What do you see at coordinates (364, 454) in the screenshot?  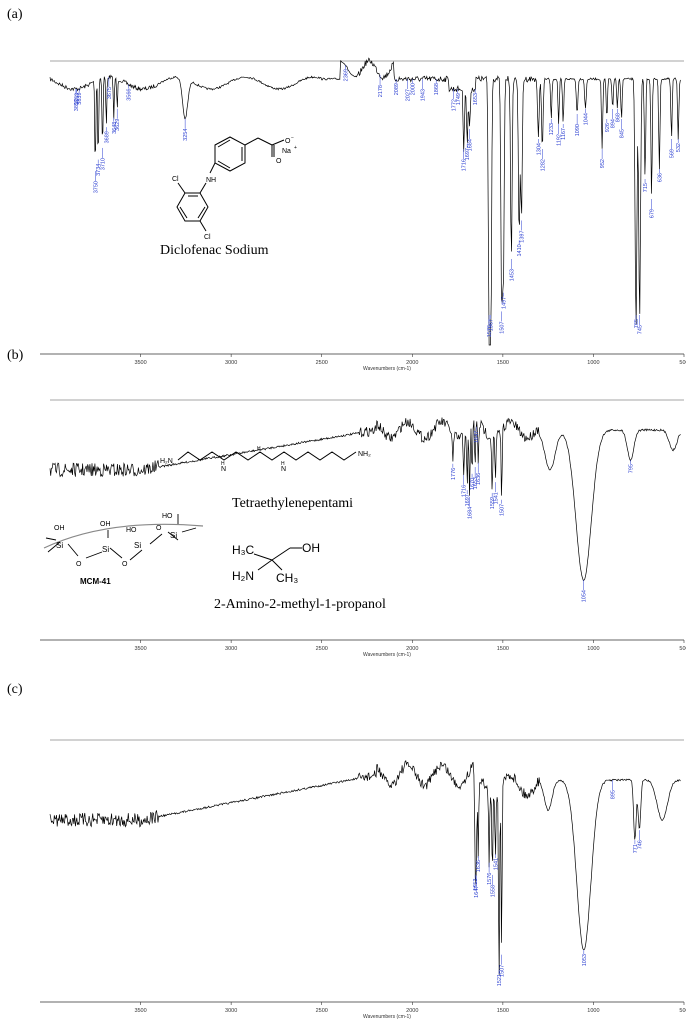 I see `svg-text: NH₂` at bounding box center [364, 454].